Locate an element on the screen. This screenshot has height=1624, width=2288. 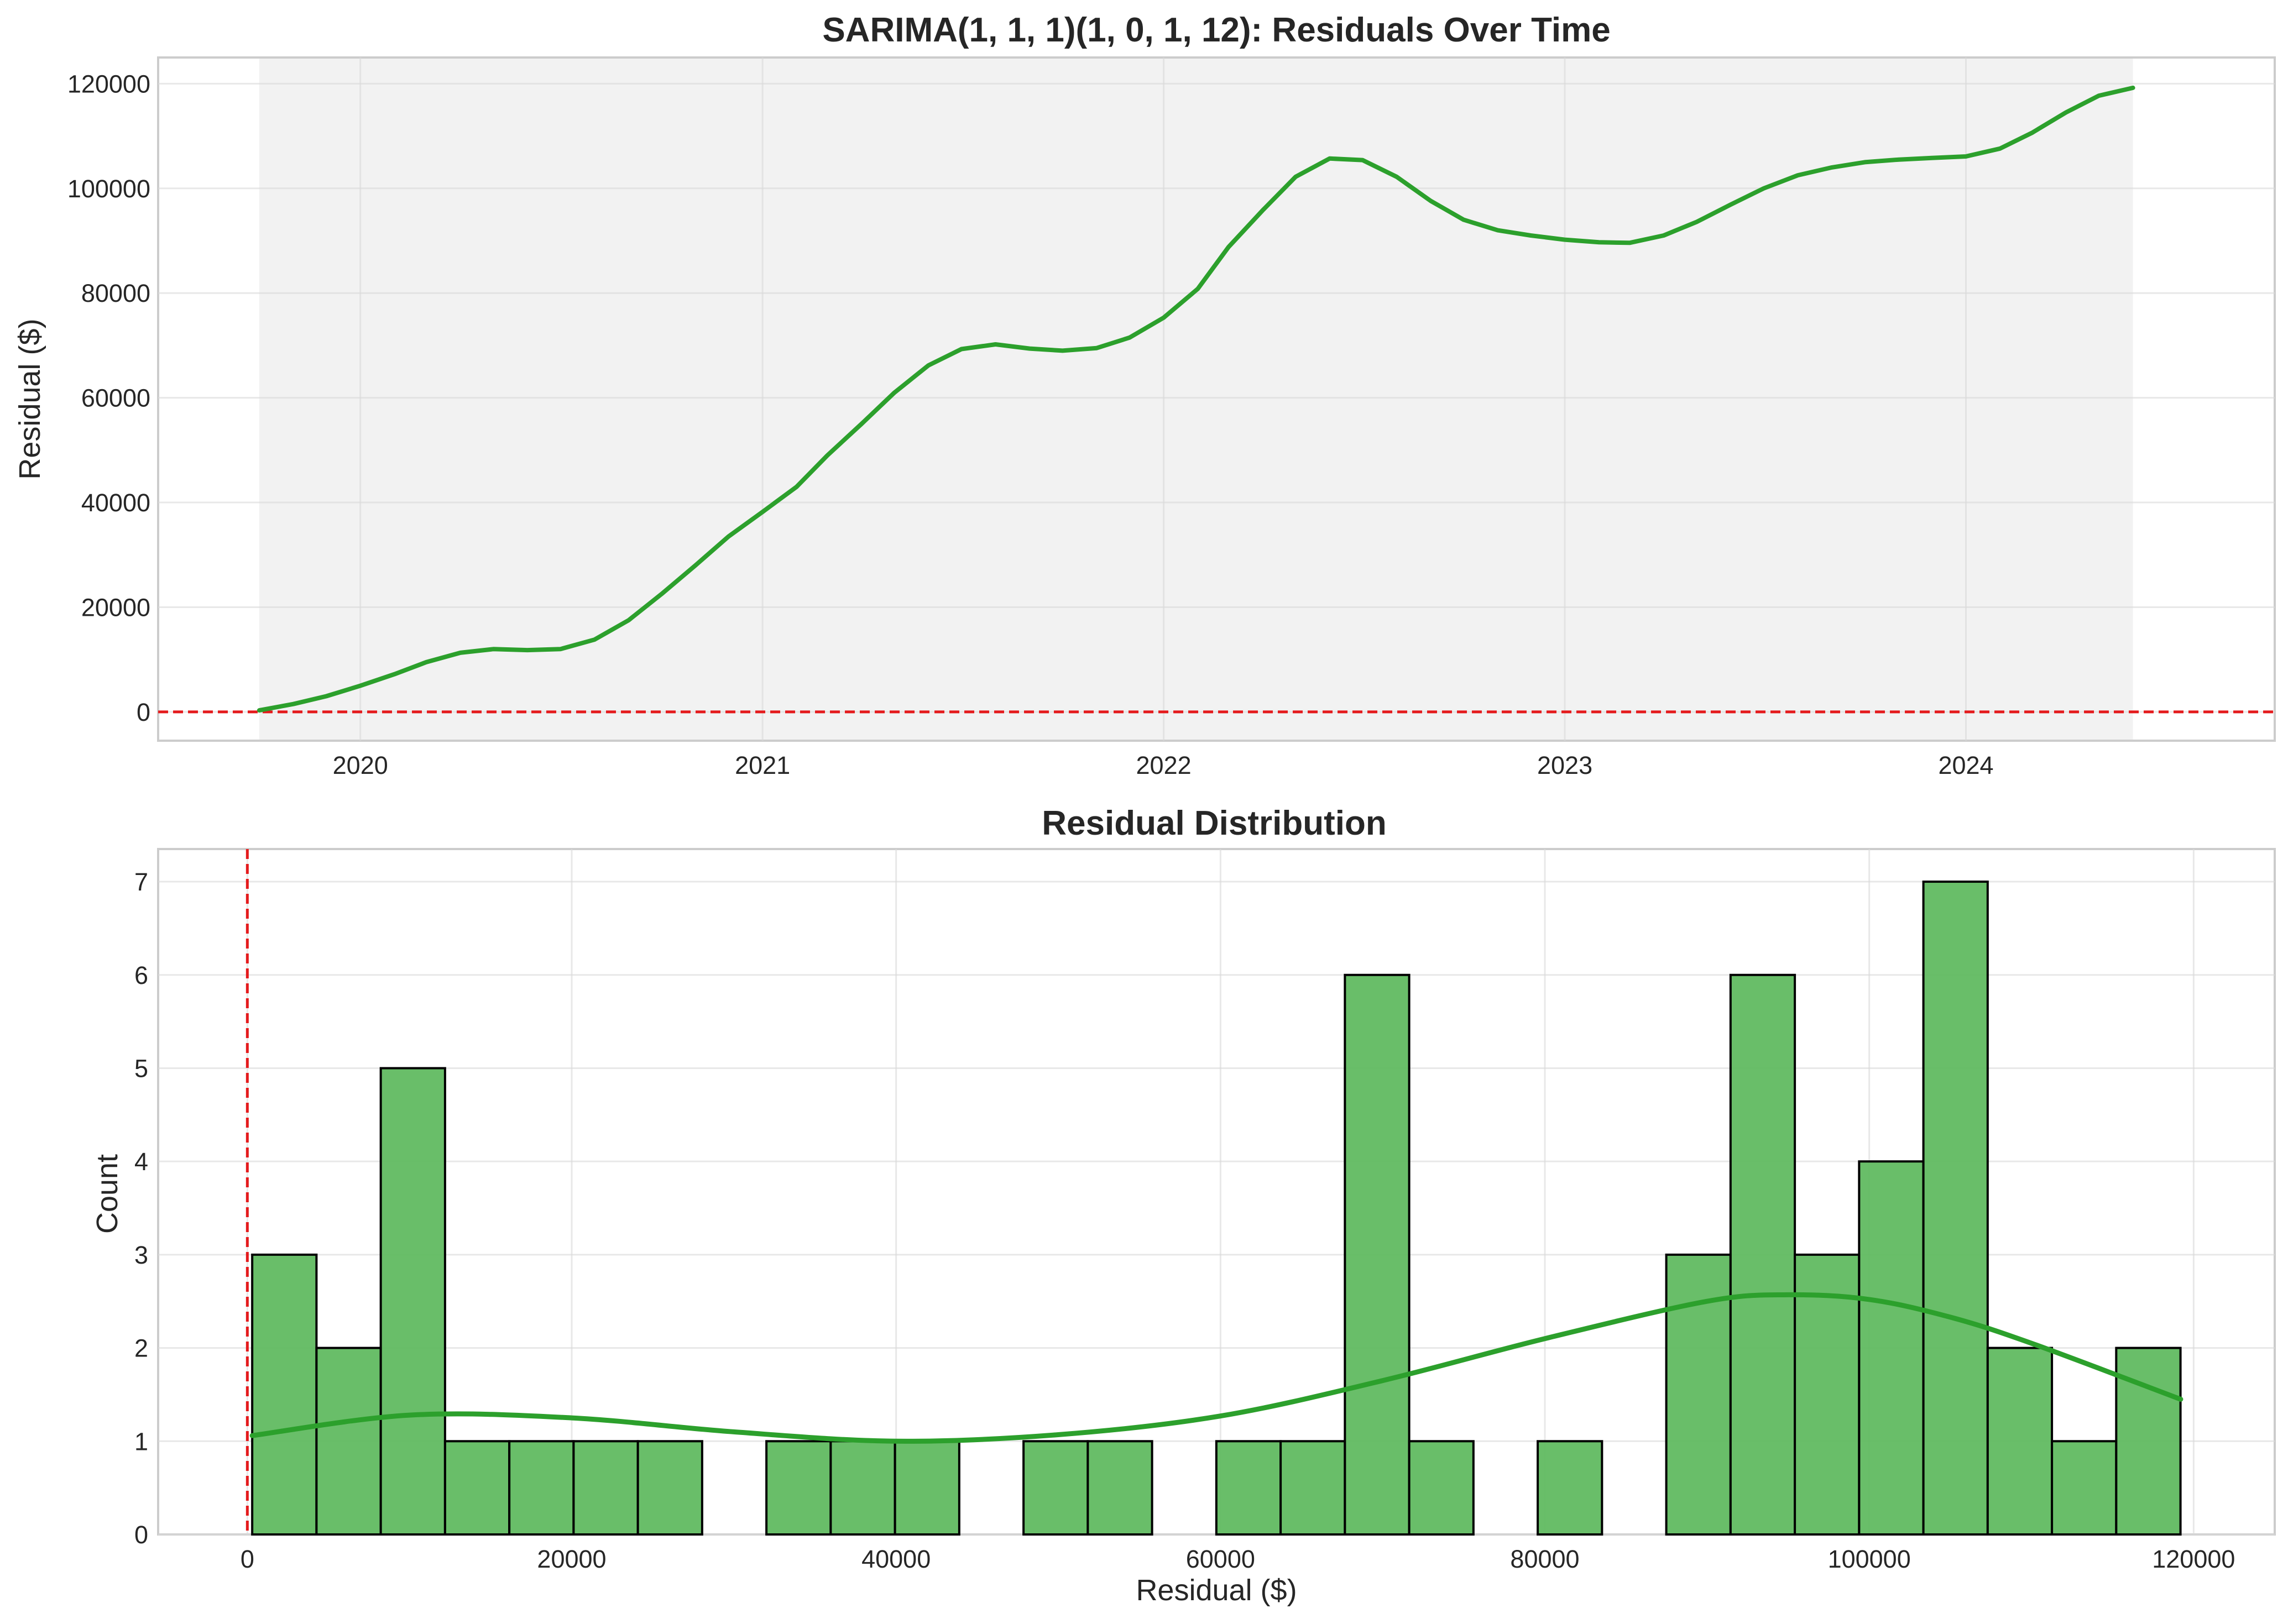
x-tick-label: 2021 is located at coordinates (762, 765).